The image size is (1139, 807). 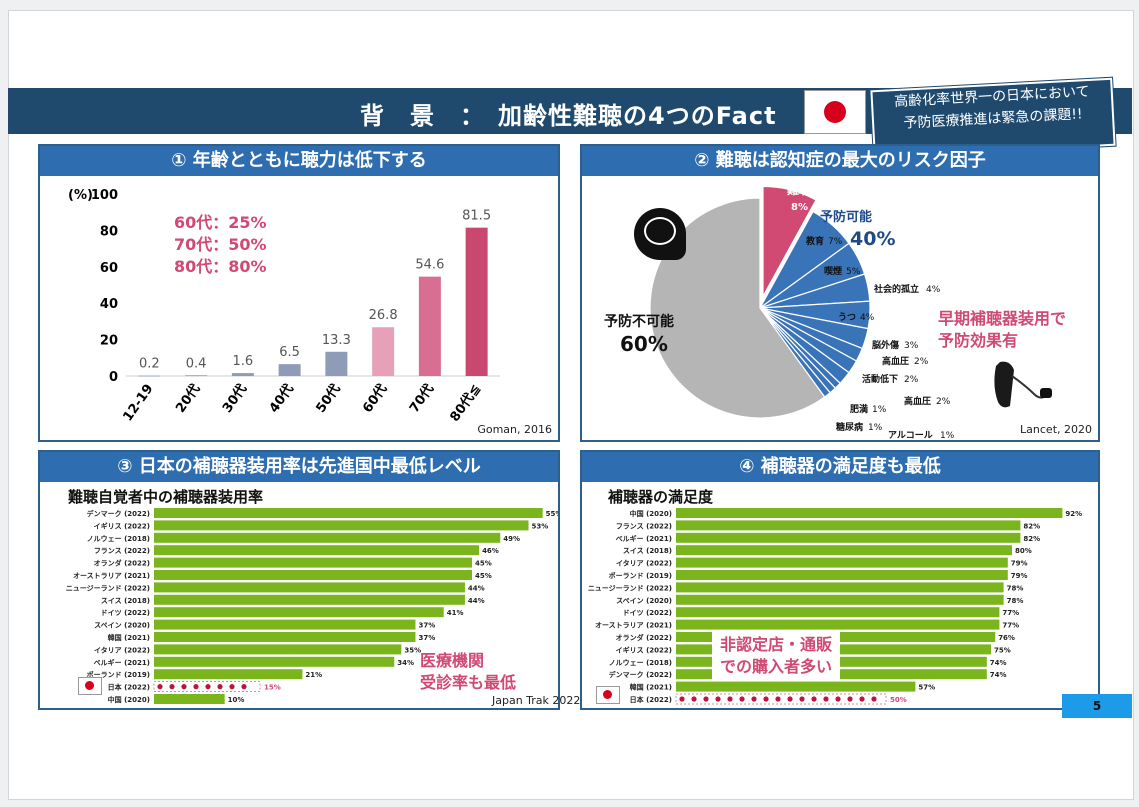 What do you see at coordinates (644, 344) in the screenshot?
I see `unpreventable-pct: 60%` at bounding box center [644, 344].